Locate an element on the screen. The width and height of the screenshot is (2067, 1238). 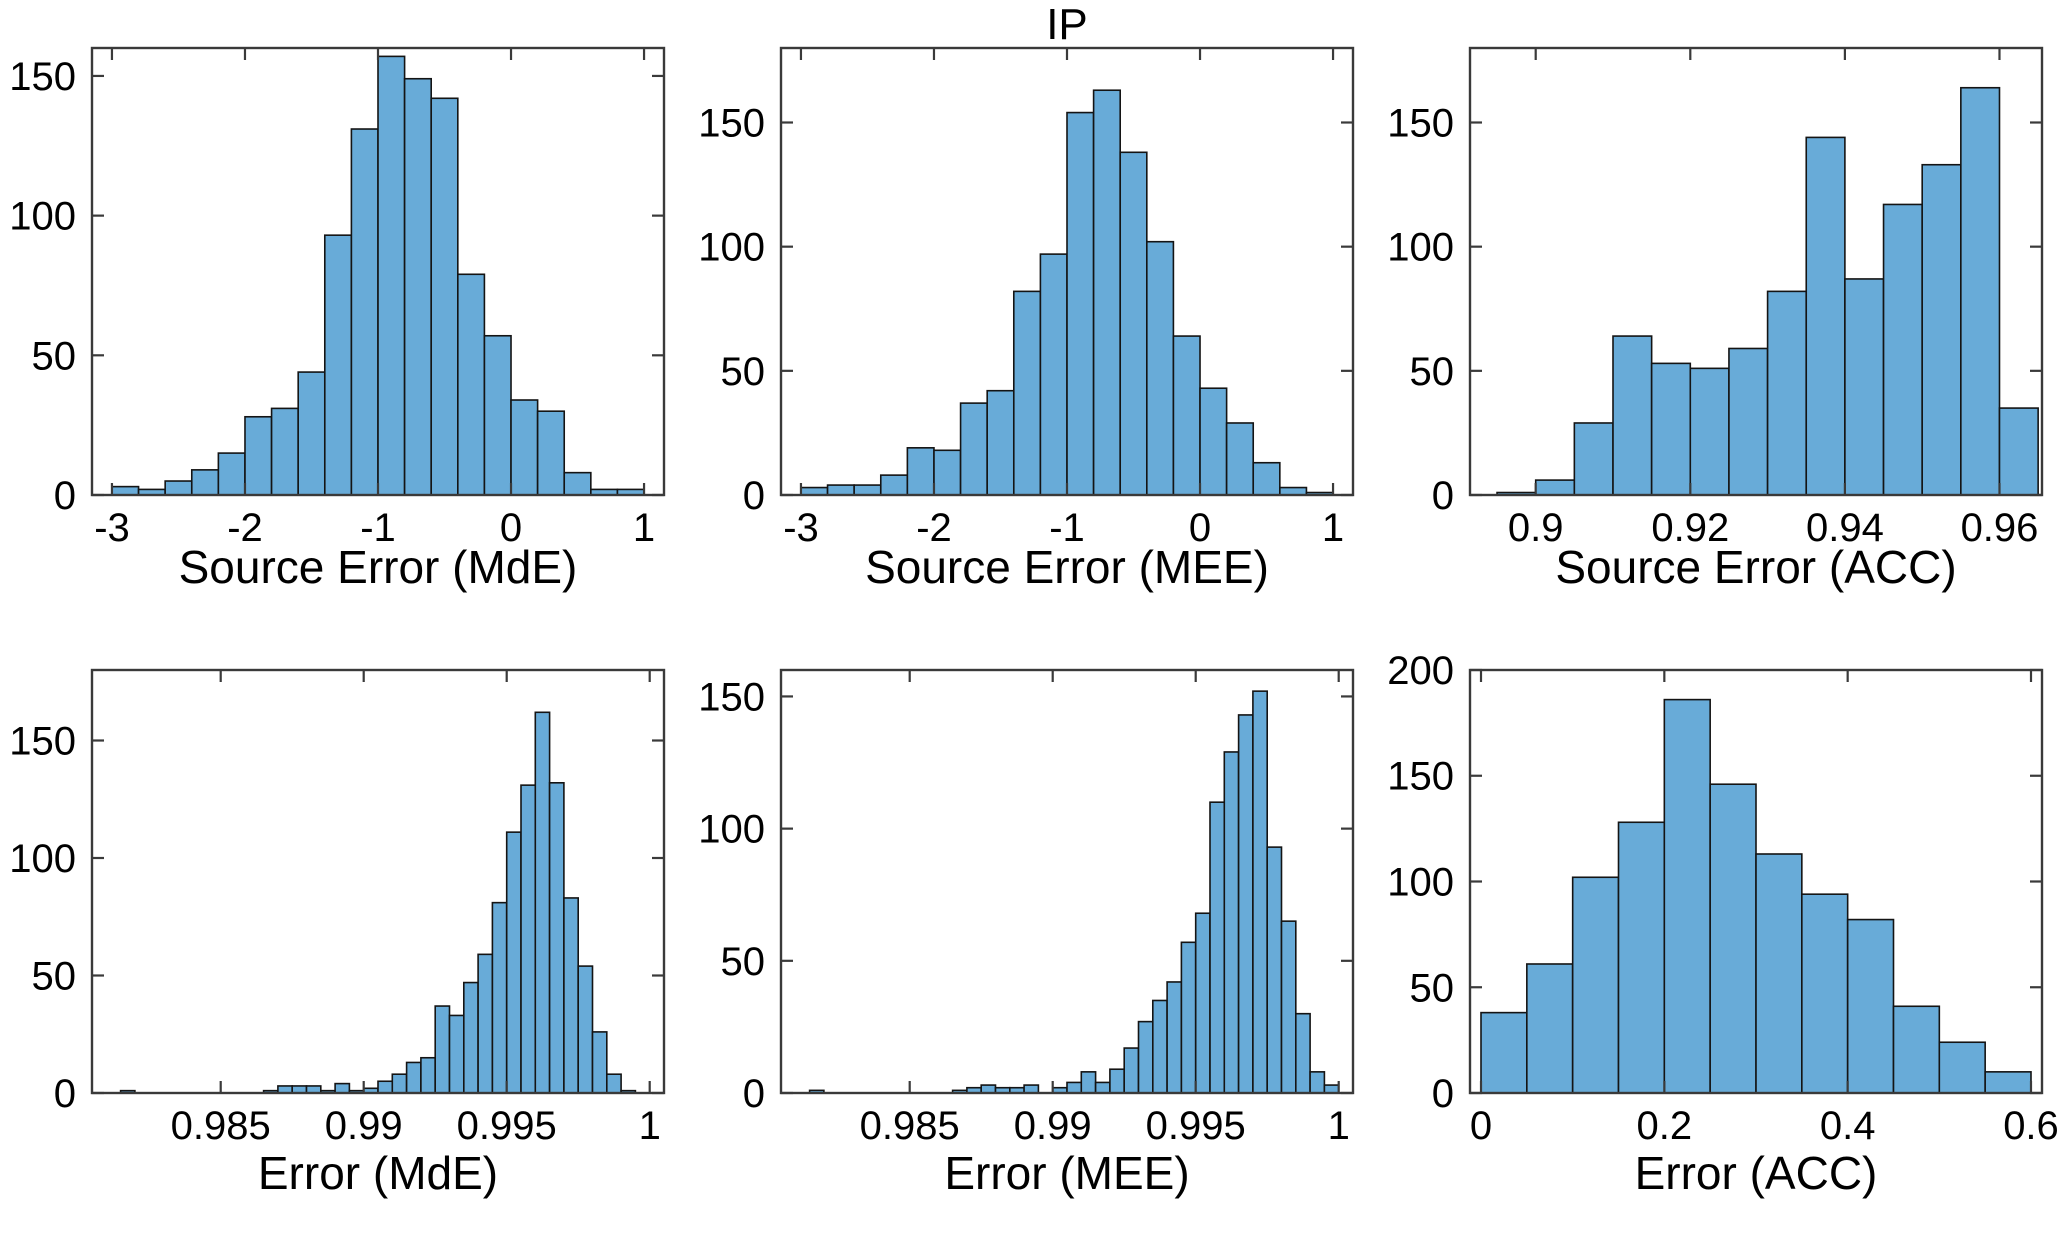
x-tick-label: -1 is located at coordinates (1067, 528).